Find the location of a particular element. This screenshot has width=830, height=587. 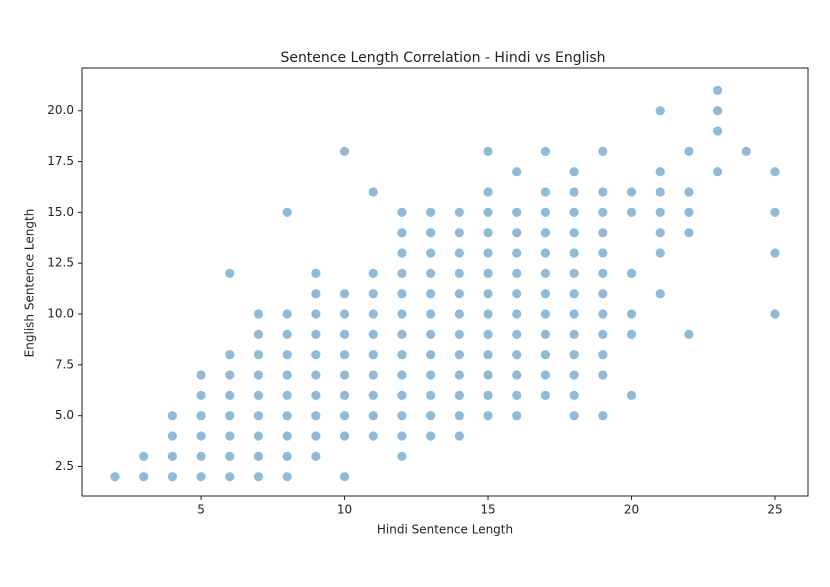

y-tick-label: 10.0 is located at coordinates (60, 314).